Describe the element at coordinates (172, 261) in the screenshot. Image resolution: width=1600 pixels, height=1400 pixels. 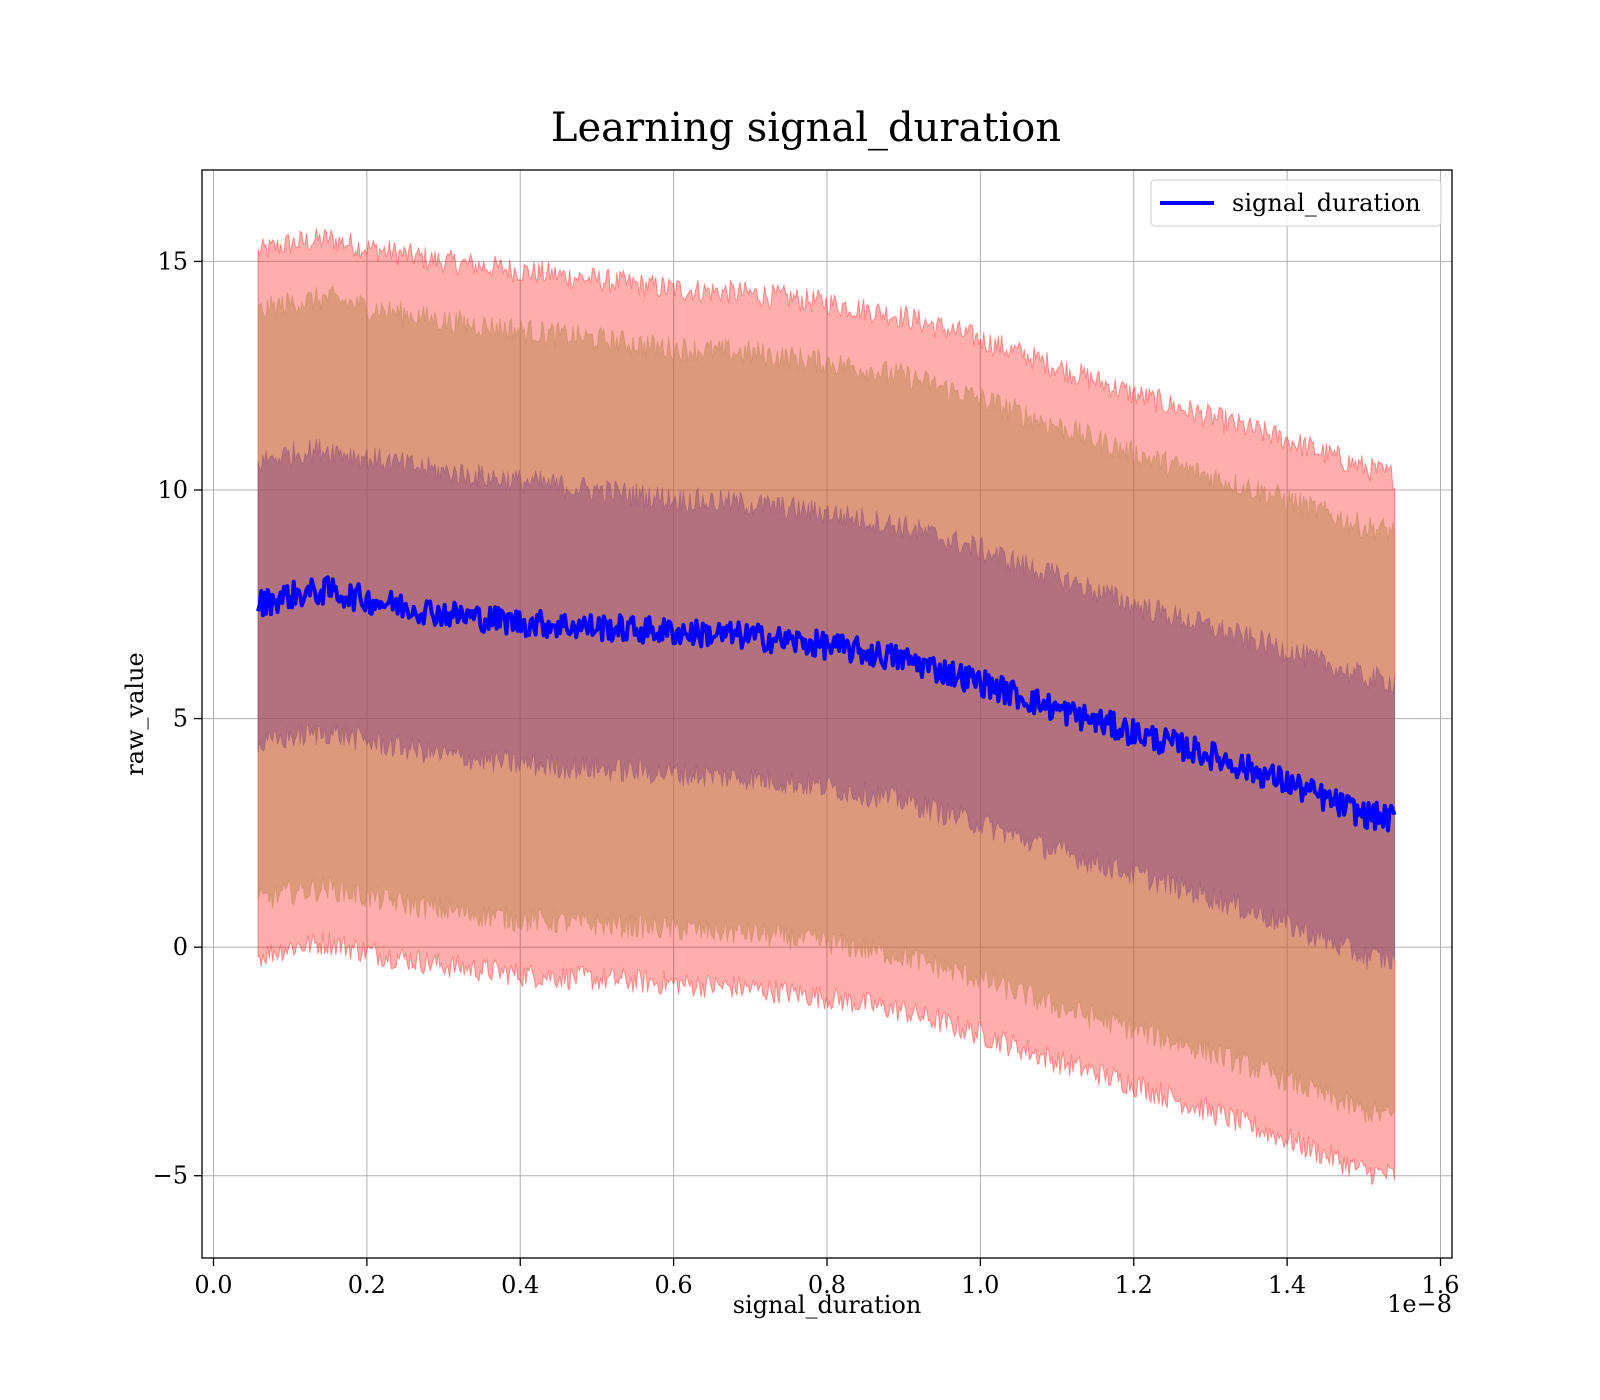
I see `y-tick-label: 15` at that location.